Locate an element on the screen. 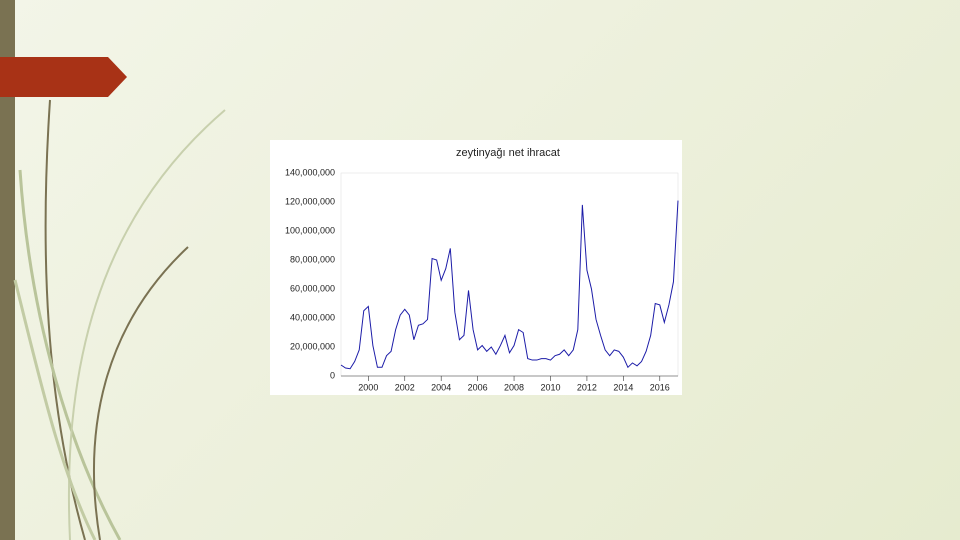 Image resolution: width=960 pixels, height=540 pixels. y-tick-label: 80,000,000 is located at coordinates (312, 259).